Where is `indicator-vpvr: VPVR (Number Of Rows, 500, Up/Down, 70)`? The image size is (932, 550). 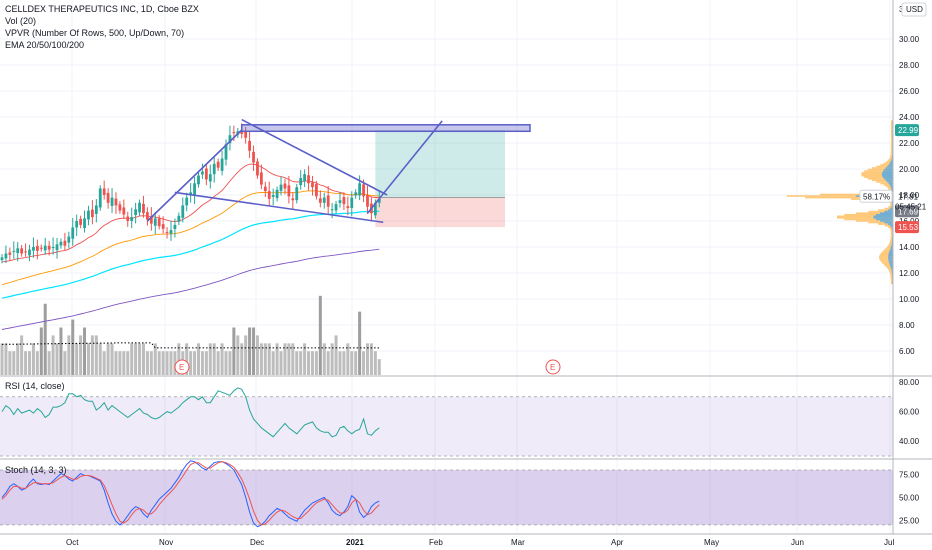 indicator-vpvr: VPVR (Number Of Rows, 500, Up/Down, 70) is located at coordinates (95, 33).